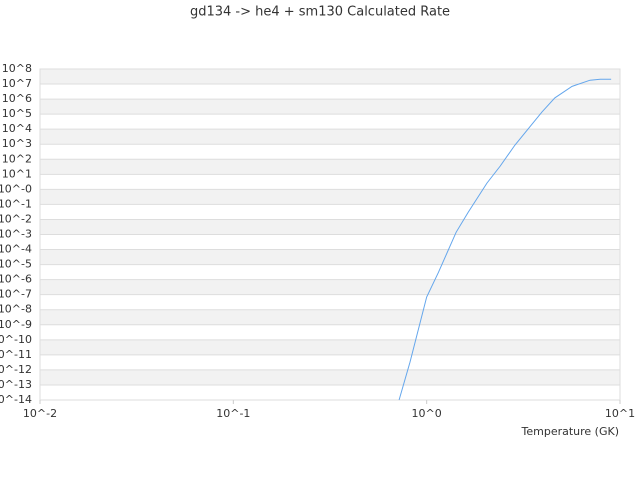  Describe the element at coordinates (17, 113) in the screenshot. I see `y-tick-label: 10^5` at that location.